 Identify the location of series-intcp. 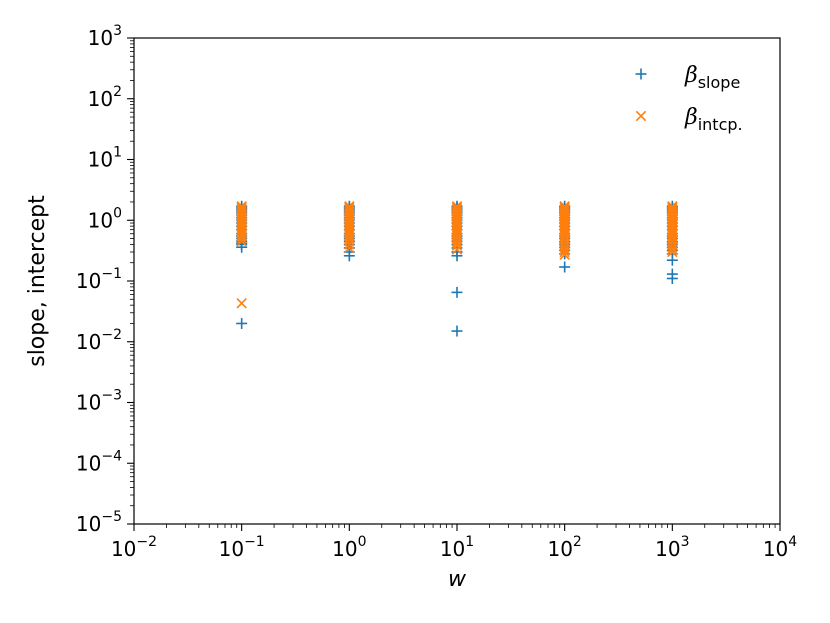
(457, 255).